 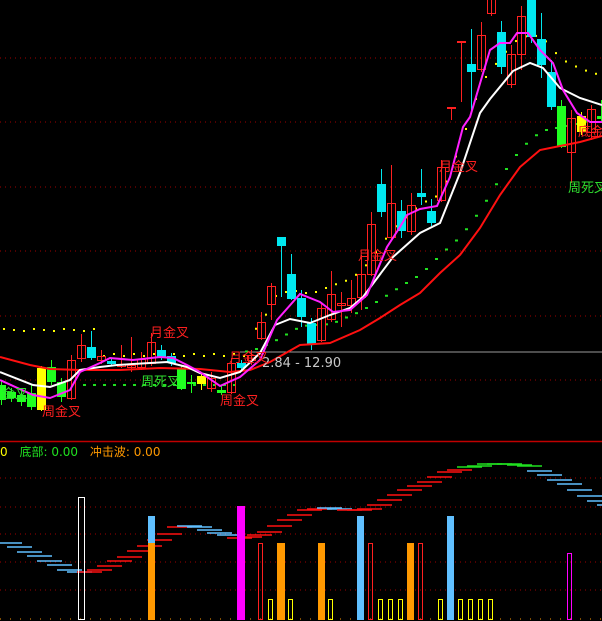 What do you see at coordinates (590, 132) in the screenshot?
I see `annotation-bottom-golden-cross: 底金叉` at bounding box center [590, 132].